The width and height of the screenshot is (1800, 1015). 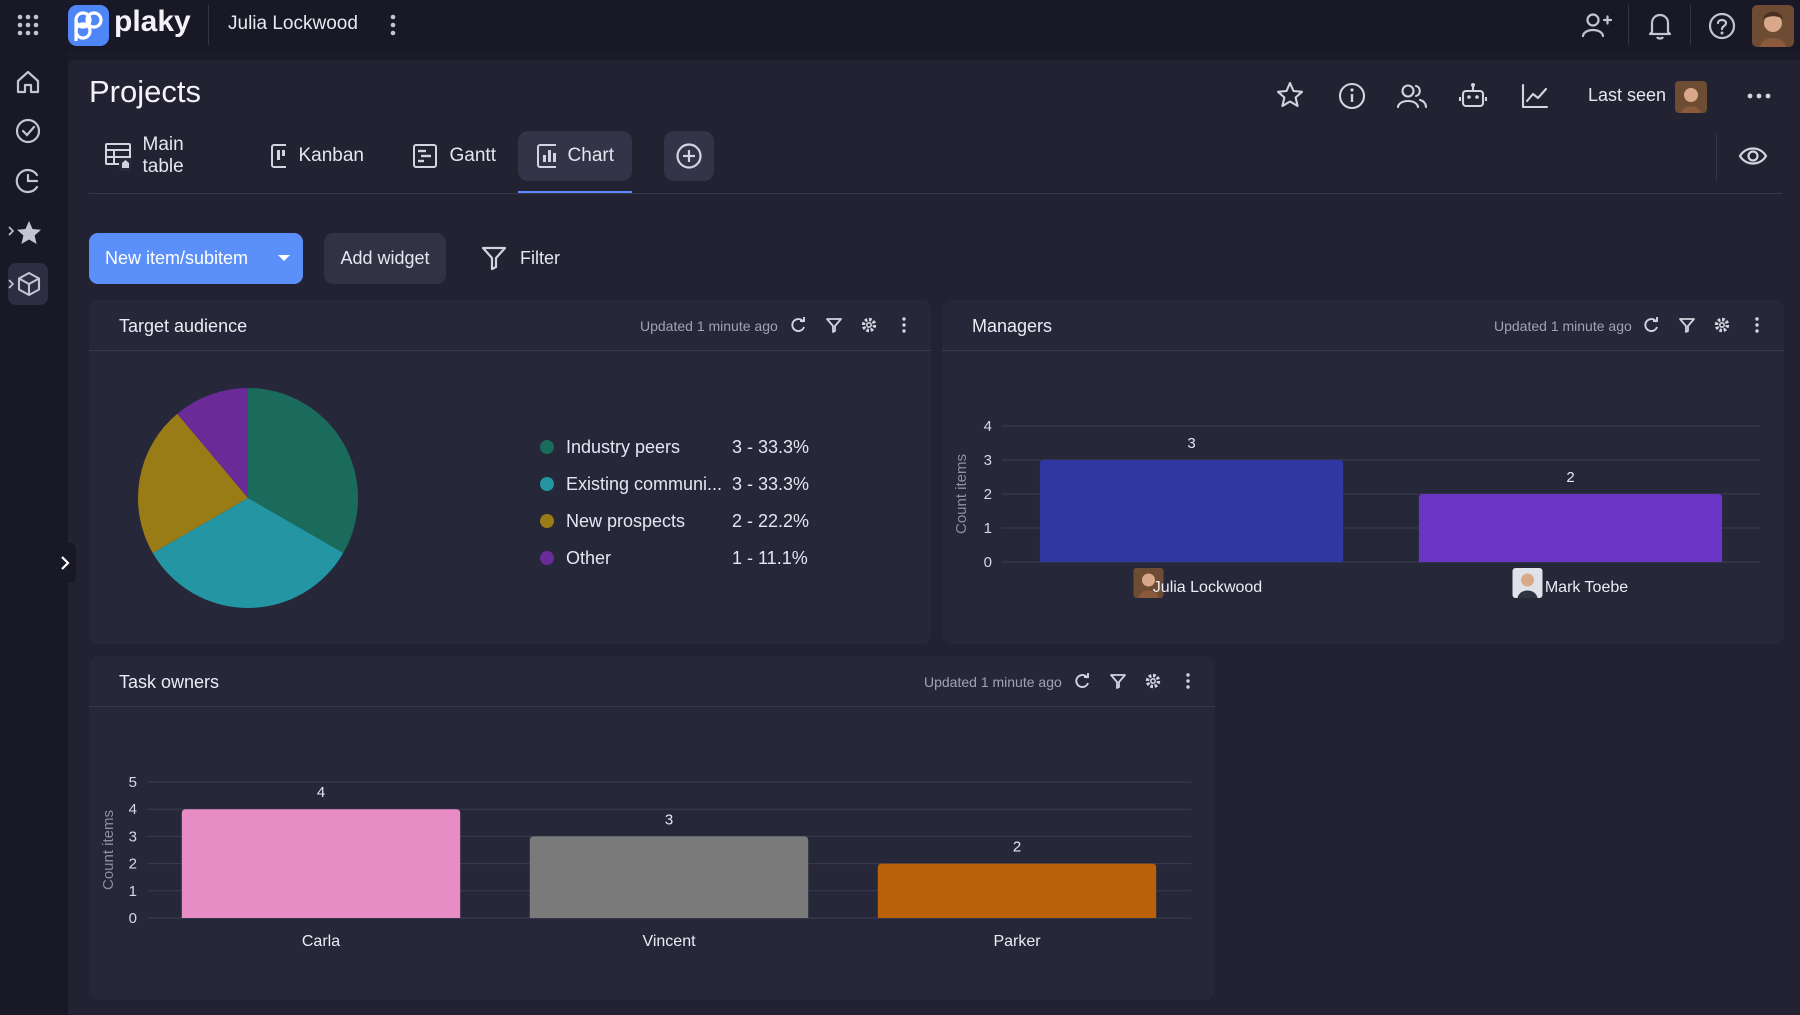 What do you see at coordinates (29, 233) in the screenshot?
I see `favorites-star-icon` at bounding box center [29, 233].